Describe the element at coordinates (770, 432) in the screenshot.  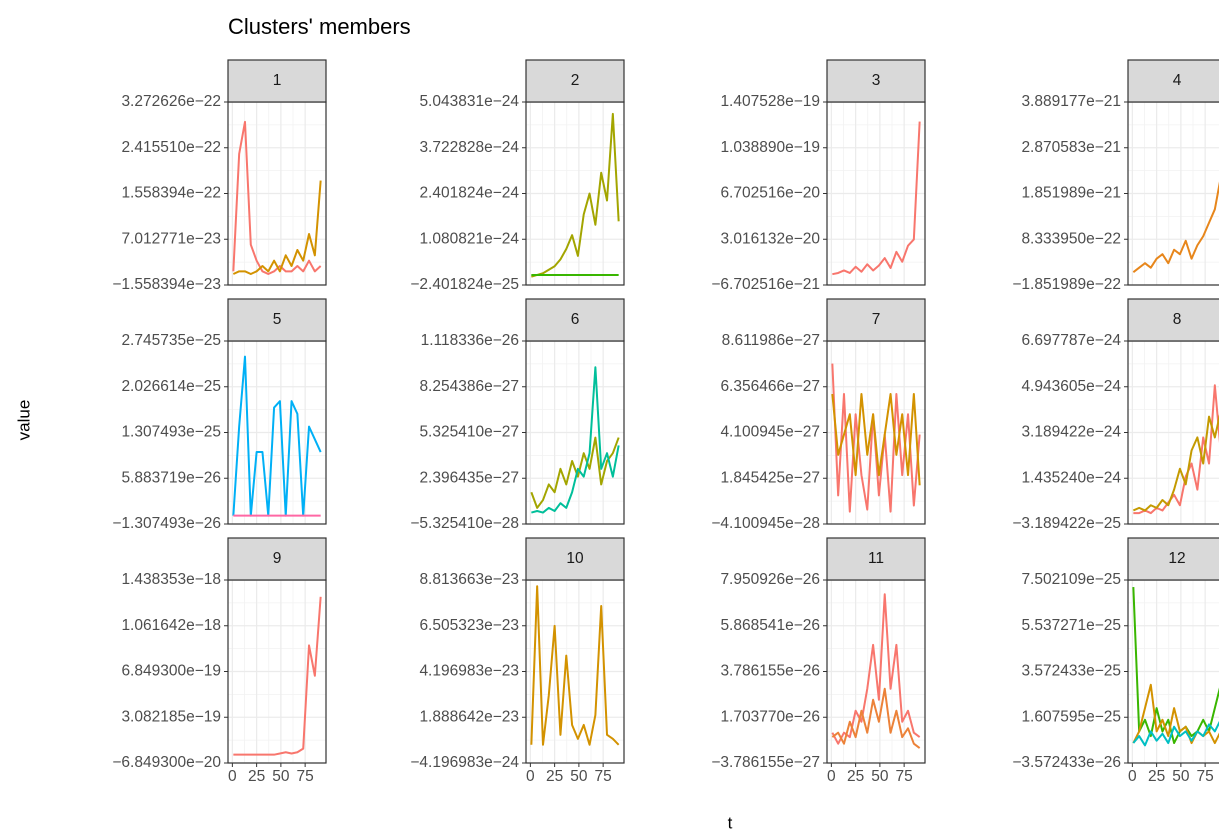
I see `y-tick-label: 4.100945e−27` at that location.